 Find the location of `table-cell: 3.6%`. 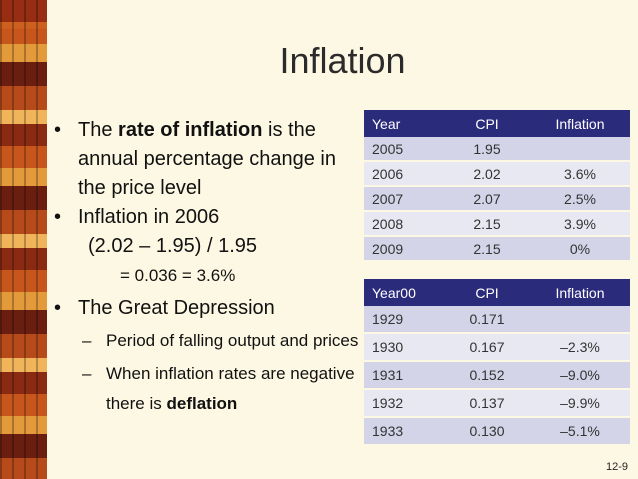

table-cell: 3.6% is located at coordinates (580, 174).